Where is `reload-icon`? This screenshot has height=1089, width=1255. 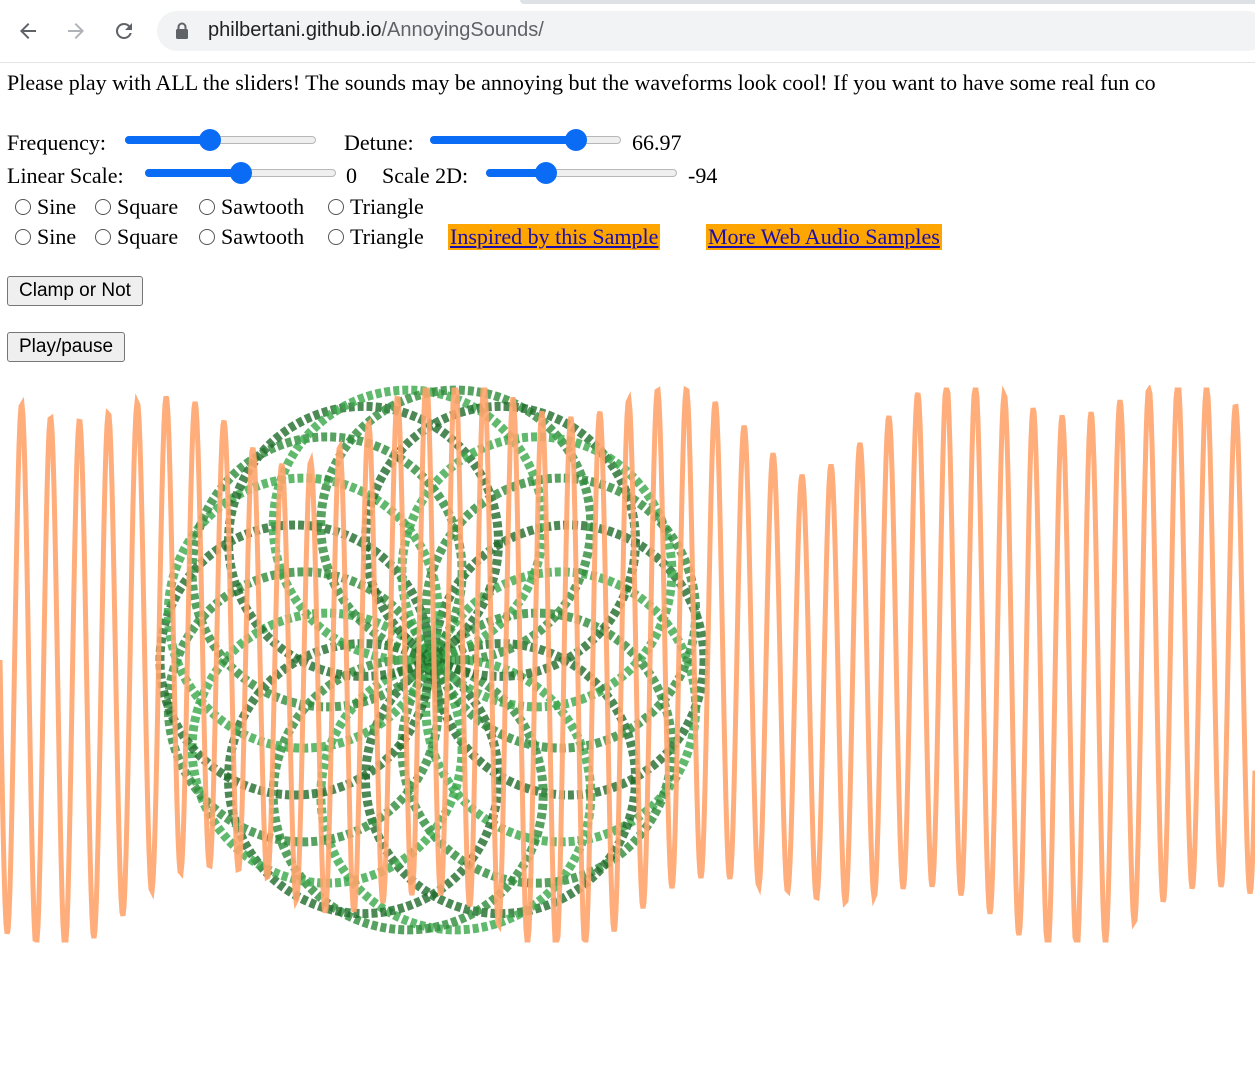
reload-icon is located at coordinates (124, 31).